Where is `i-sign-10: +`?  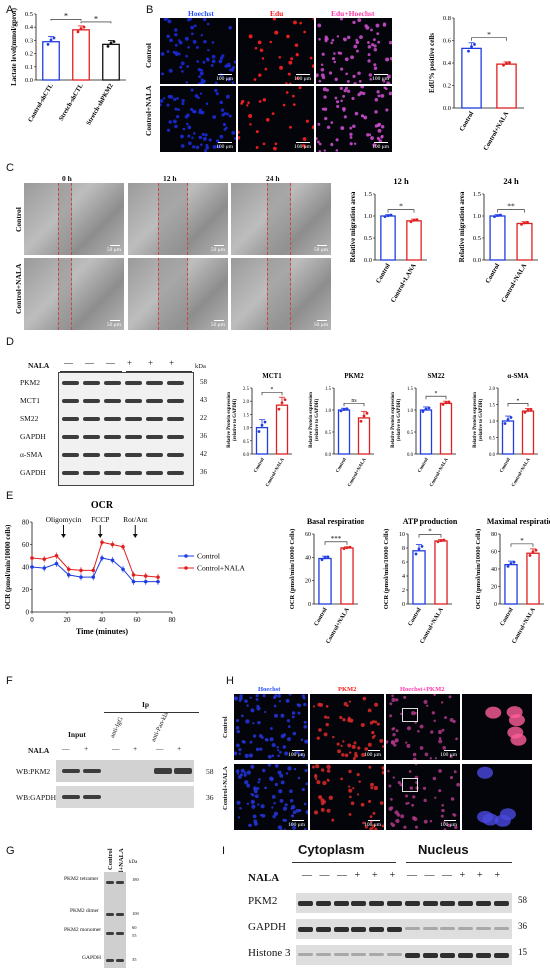
i-sign-10: + is located at coordinates (480, 875).